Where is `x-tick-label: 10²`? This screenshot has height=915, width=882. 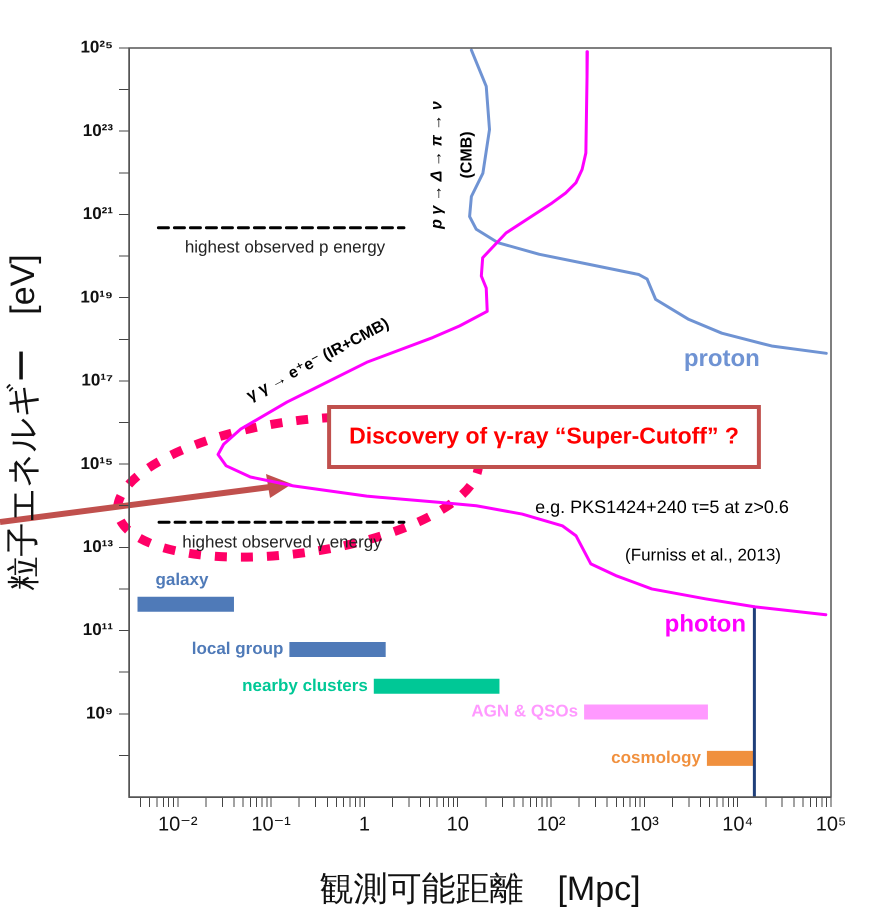 x-tick-label: 10² is located at coordinates (551, 825).